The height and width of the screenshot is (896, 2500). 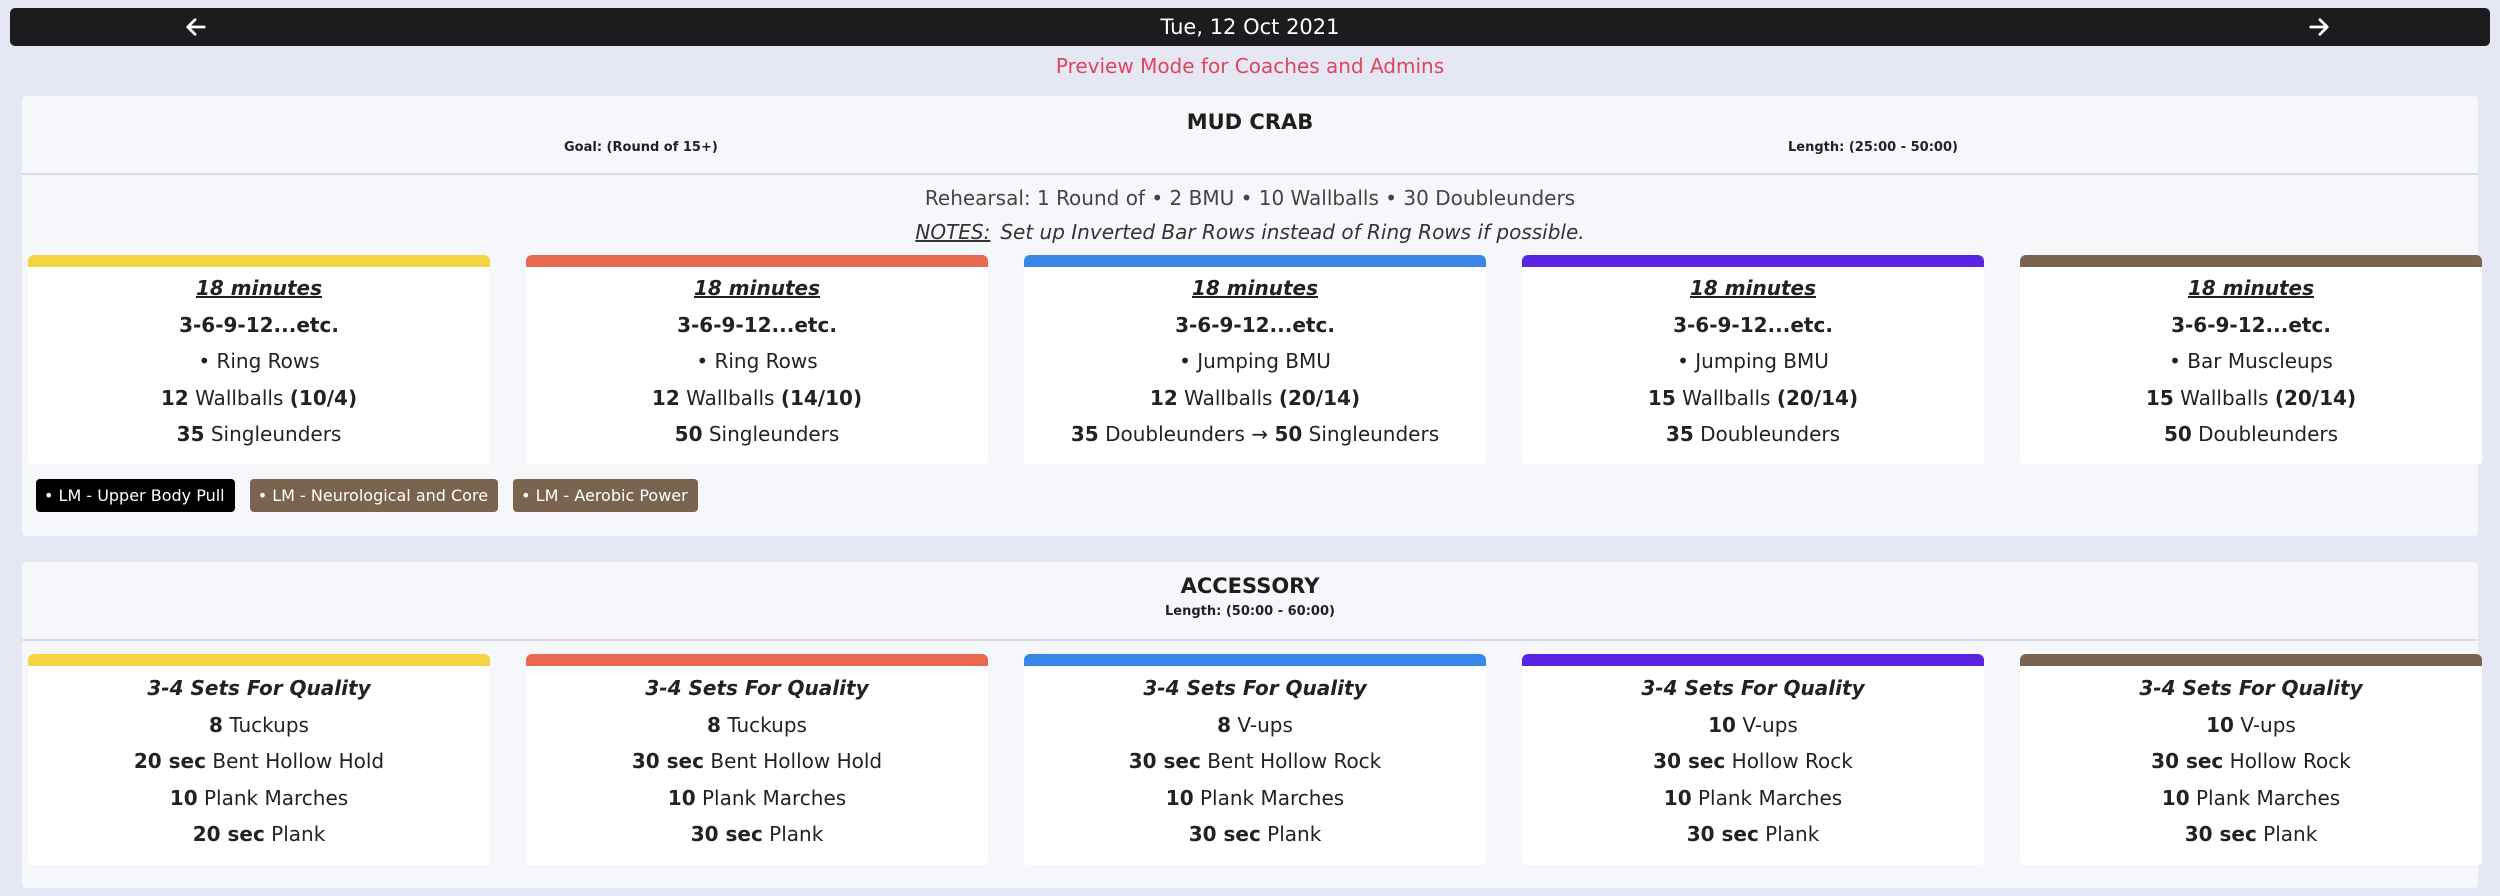 What do you see at coordinates (196, 27) in the screenshot?
I see `arrow-left-icon` at bounding box center [196, 27].